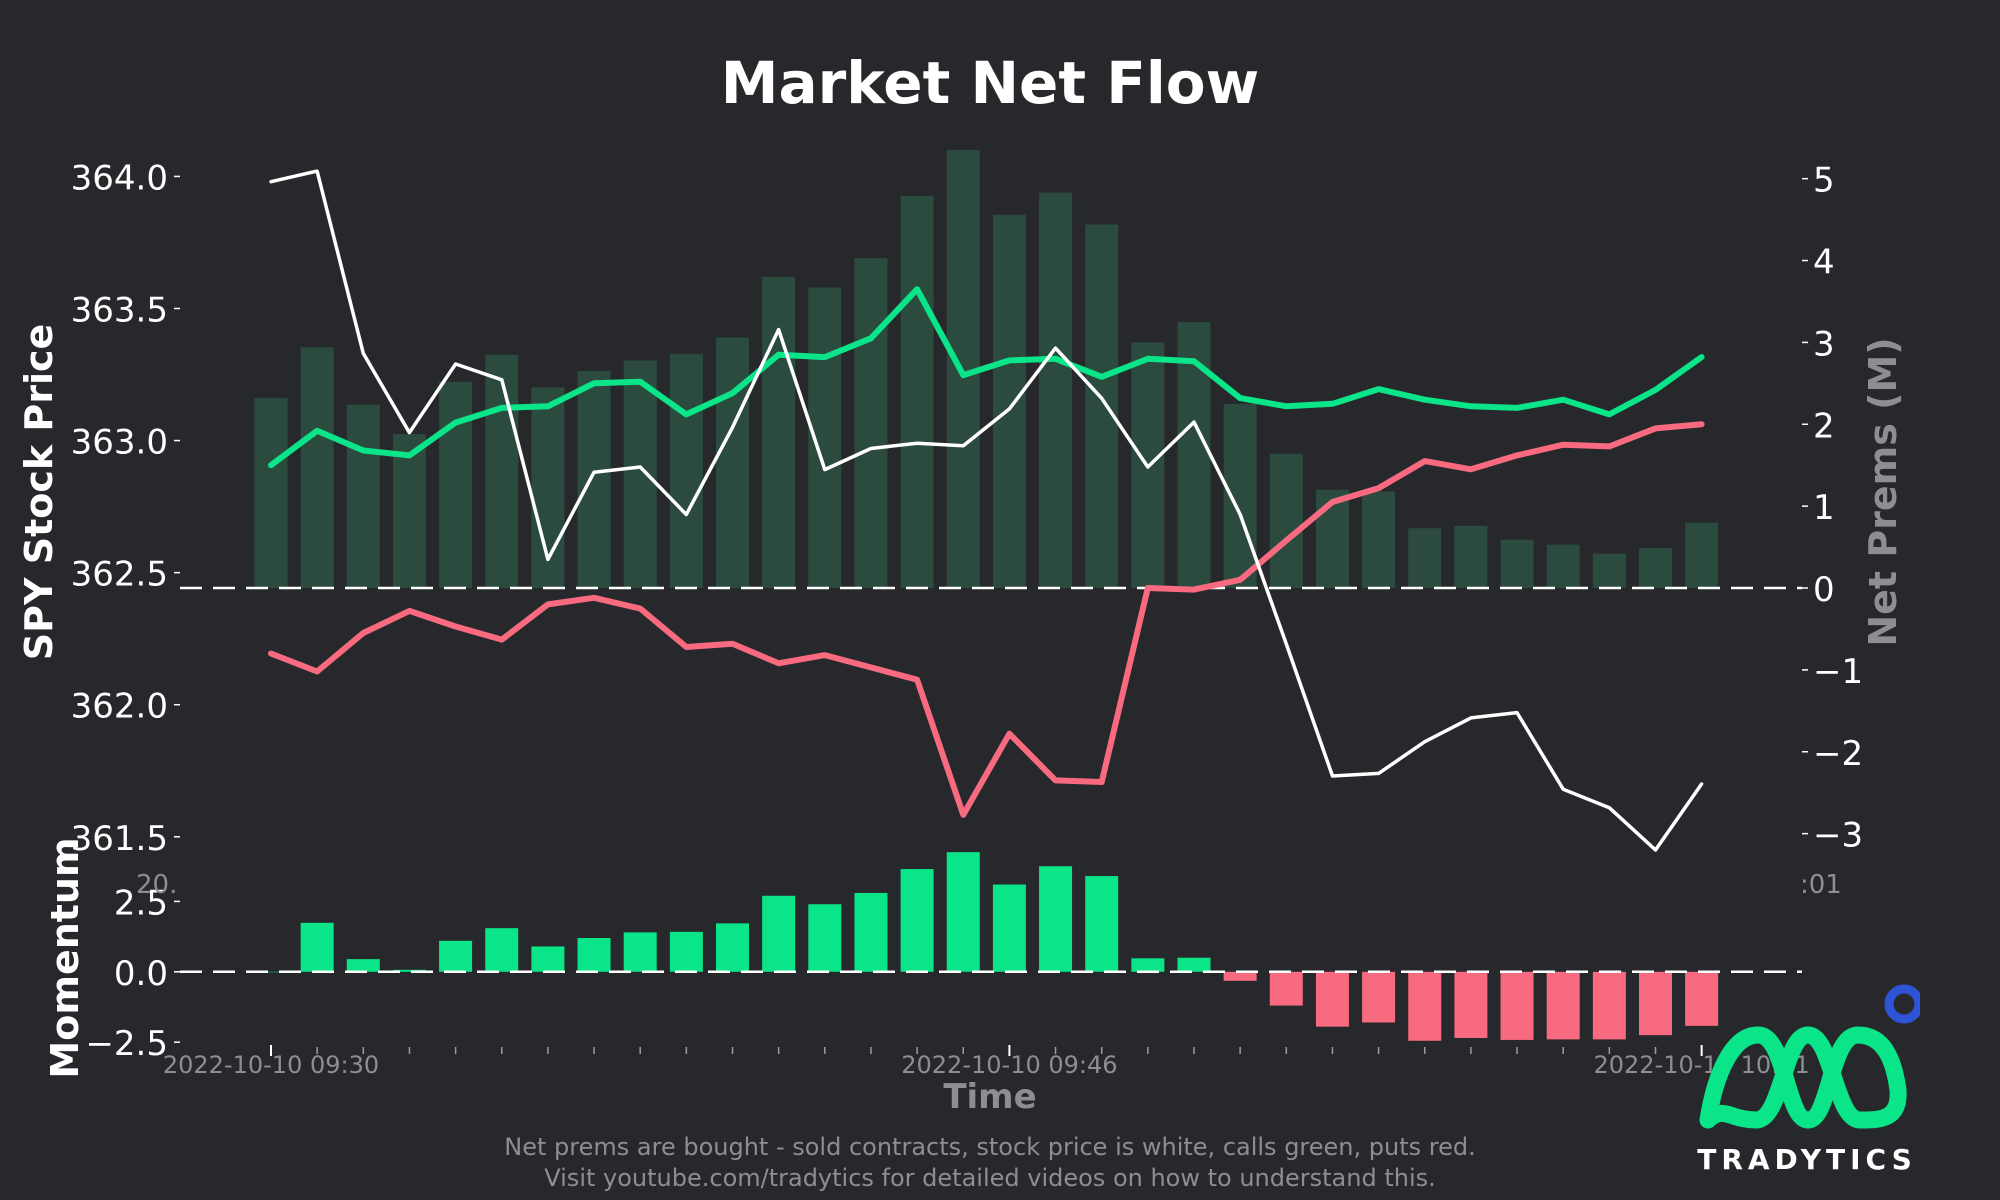 The width and height of the screenshot is (2000, 1200). I want to click on price-tick-label: 364.0, so click(119, 178).